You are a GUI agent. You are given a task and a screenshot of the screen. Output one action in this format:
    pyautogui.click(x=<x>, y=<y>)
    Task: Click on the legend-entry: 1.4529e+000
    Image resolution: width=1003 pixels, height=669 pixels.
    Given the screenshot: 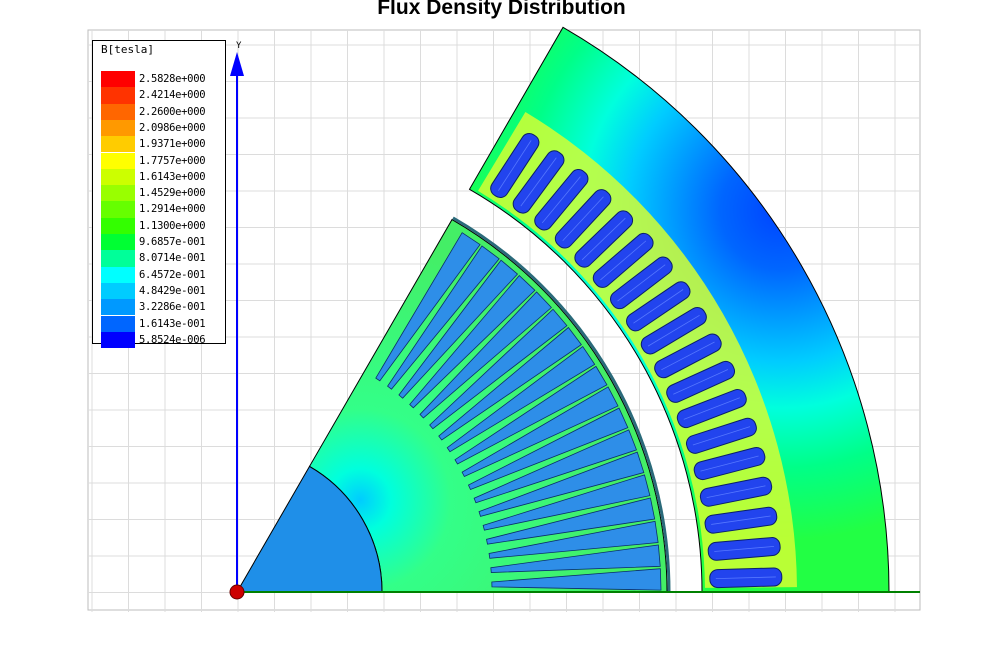 What is the action you would take?
    pyautogui.click(x=162, y=193)
    